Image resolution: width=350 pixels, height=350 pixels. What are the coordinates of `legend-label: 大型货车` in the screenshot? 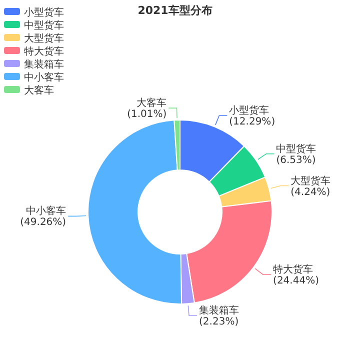 It's located at (44, 38).